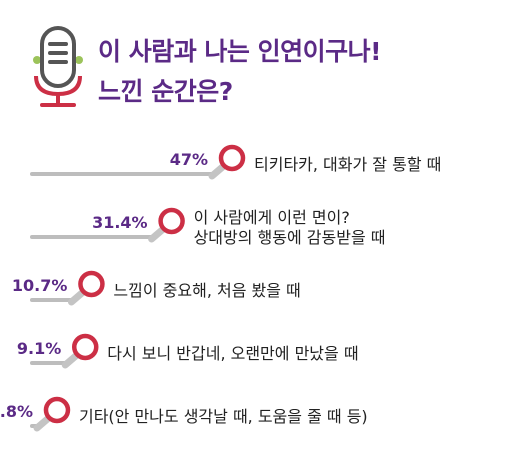  Describe the element at coordinates (39, 348) in the screenshot. I see `value-label-4: 9.1%` at that location.